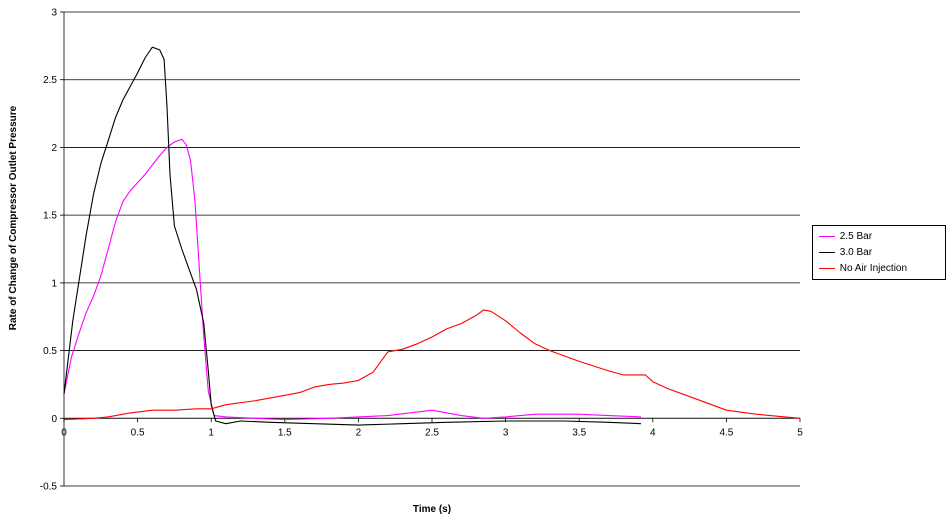 The width and height of the screenshot is (950, 519). What do you see at coordinates (653, 432) in the screenshot?
I see `x-tick-label: 4` at bounding box center [653, 432].